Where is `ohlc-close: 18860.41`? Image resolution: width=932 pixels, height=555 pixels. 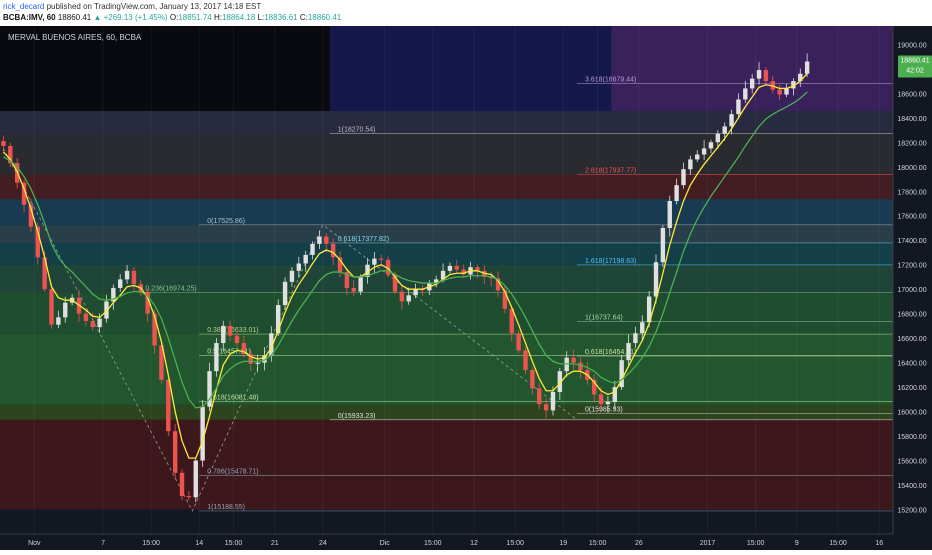 ohlc-close: 18860.41 is located at coordinates (324, 17).